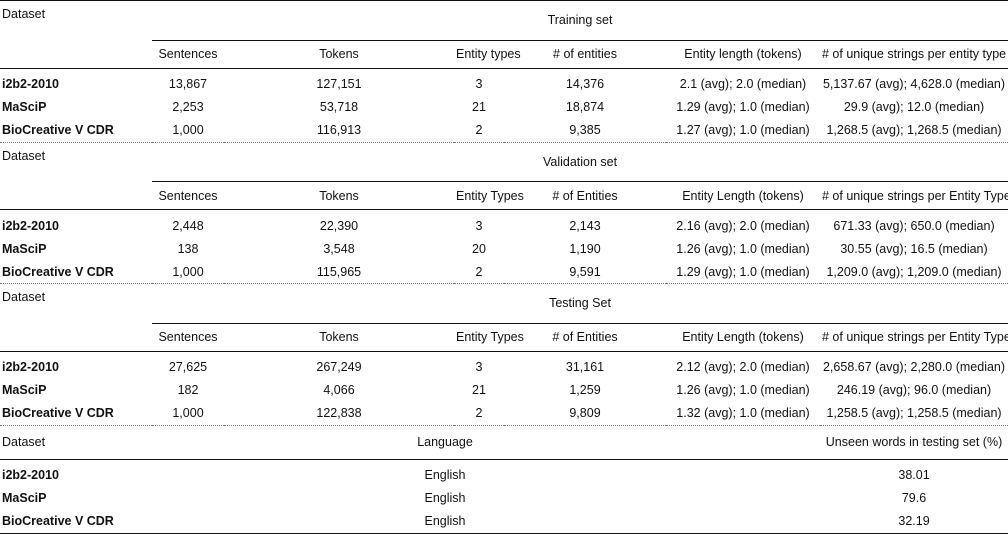  I want to click on table-cell: 31,161, so click(585, 367).